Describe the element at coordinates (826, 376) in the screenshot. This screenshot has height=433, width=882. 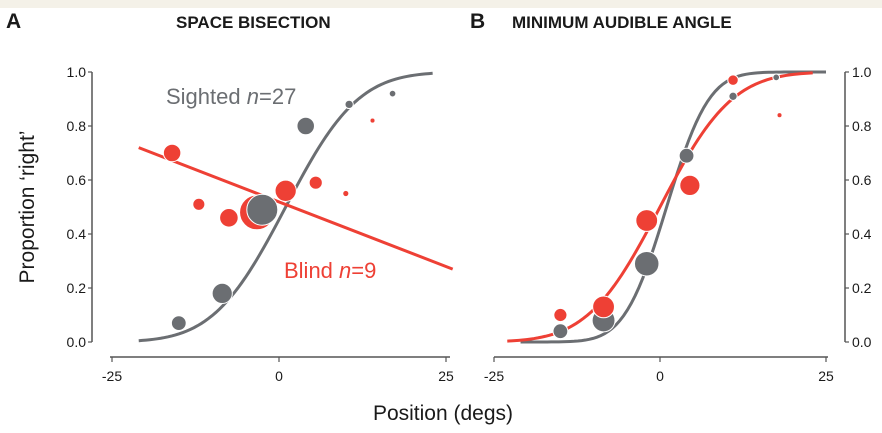
I see `panel-b-xtick-label: 25` at that location.